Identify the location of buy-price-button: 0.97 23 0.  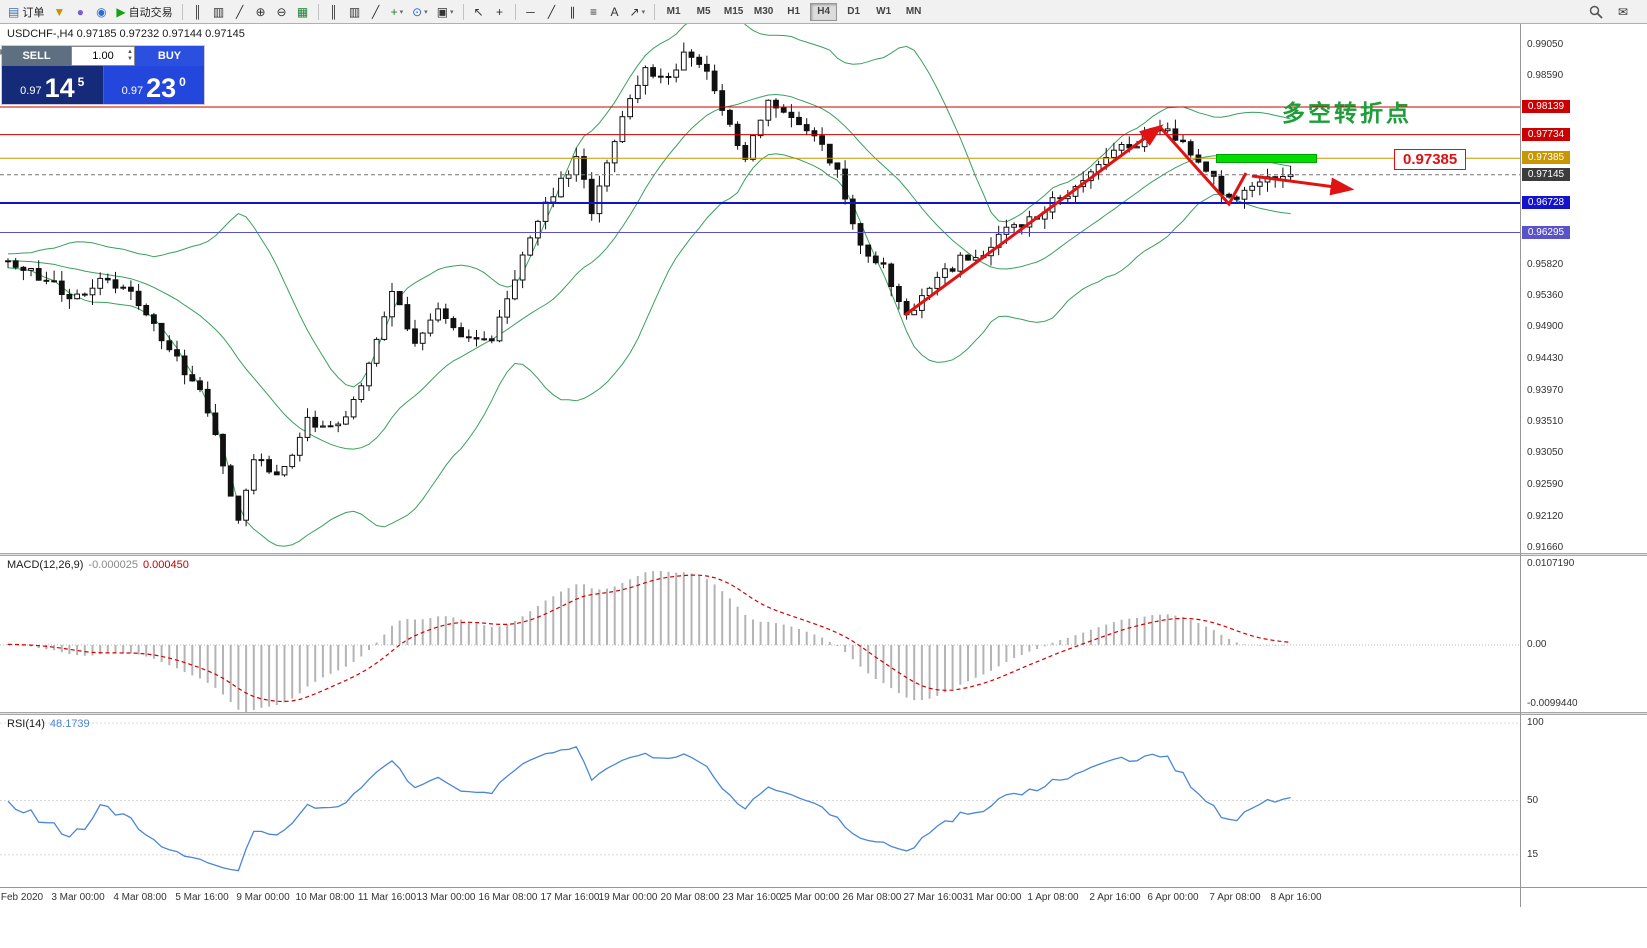
(153, 85).